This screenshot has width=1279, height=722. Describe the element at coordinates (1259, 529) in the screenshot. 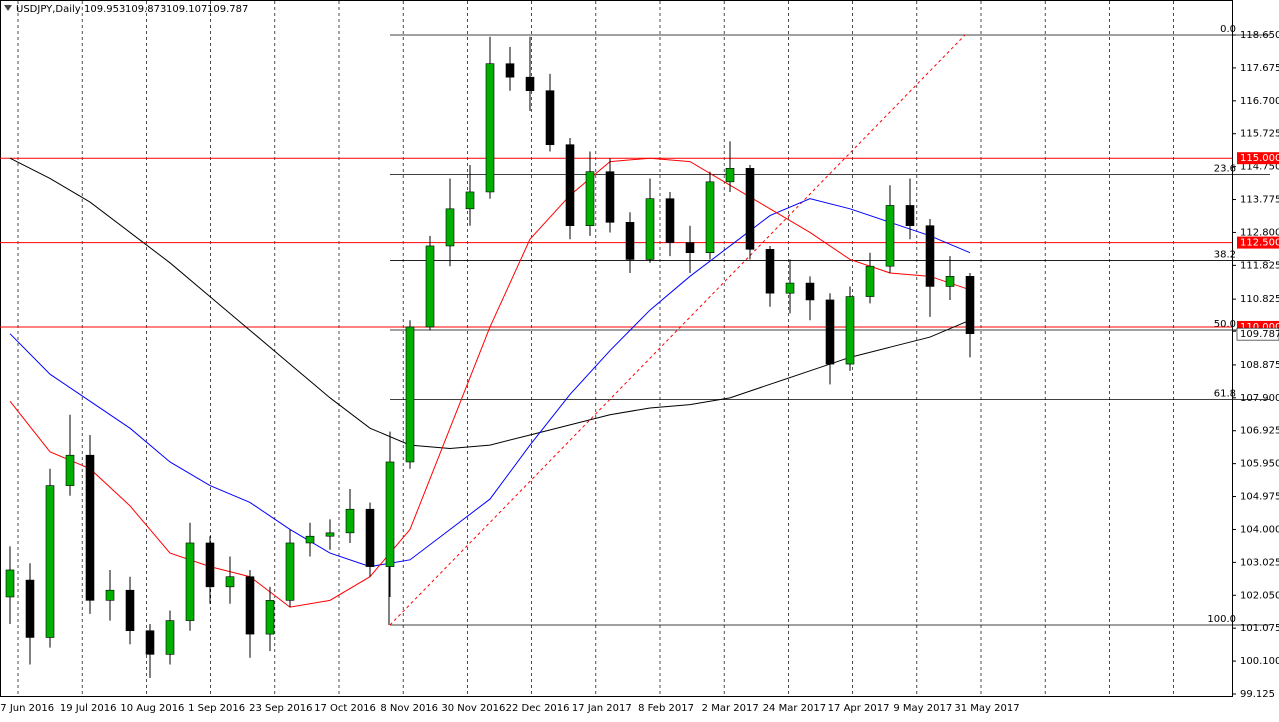

I see `y-tick-label: 104.000` at that location.